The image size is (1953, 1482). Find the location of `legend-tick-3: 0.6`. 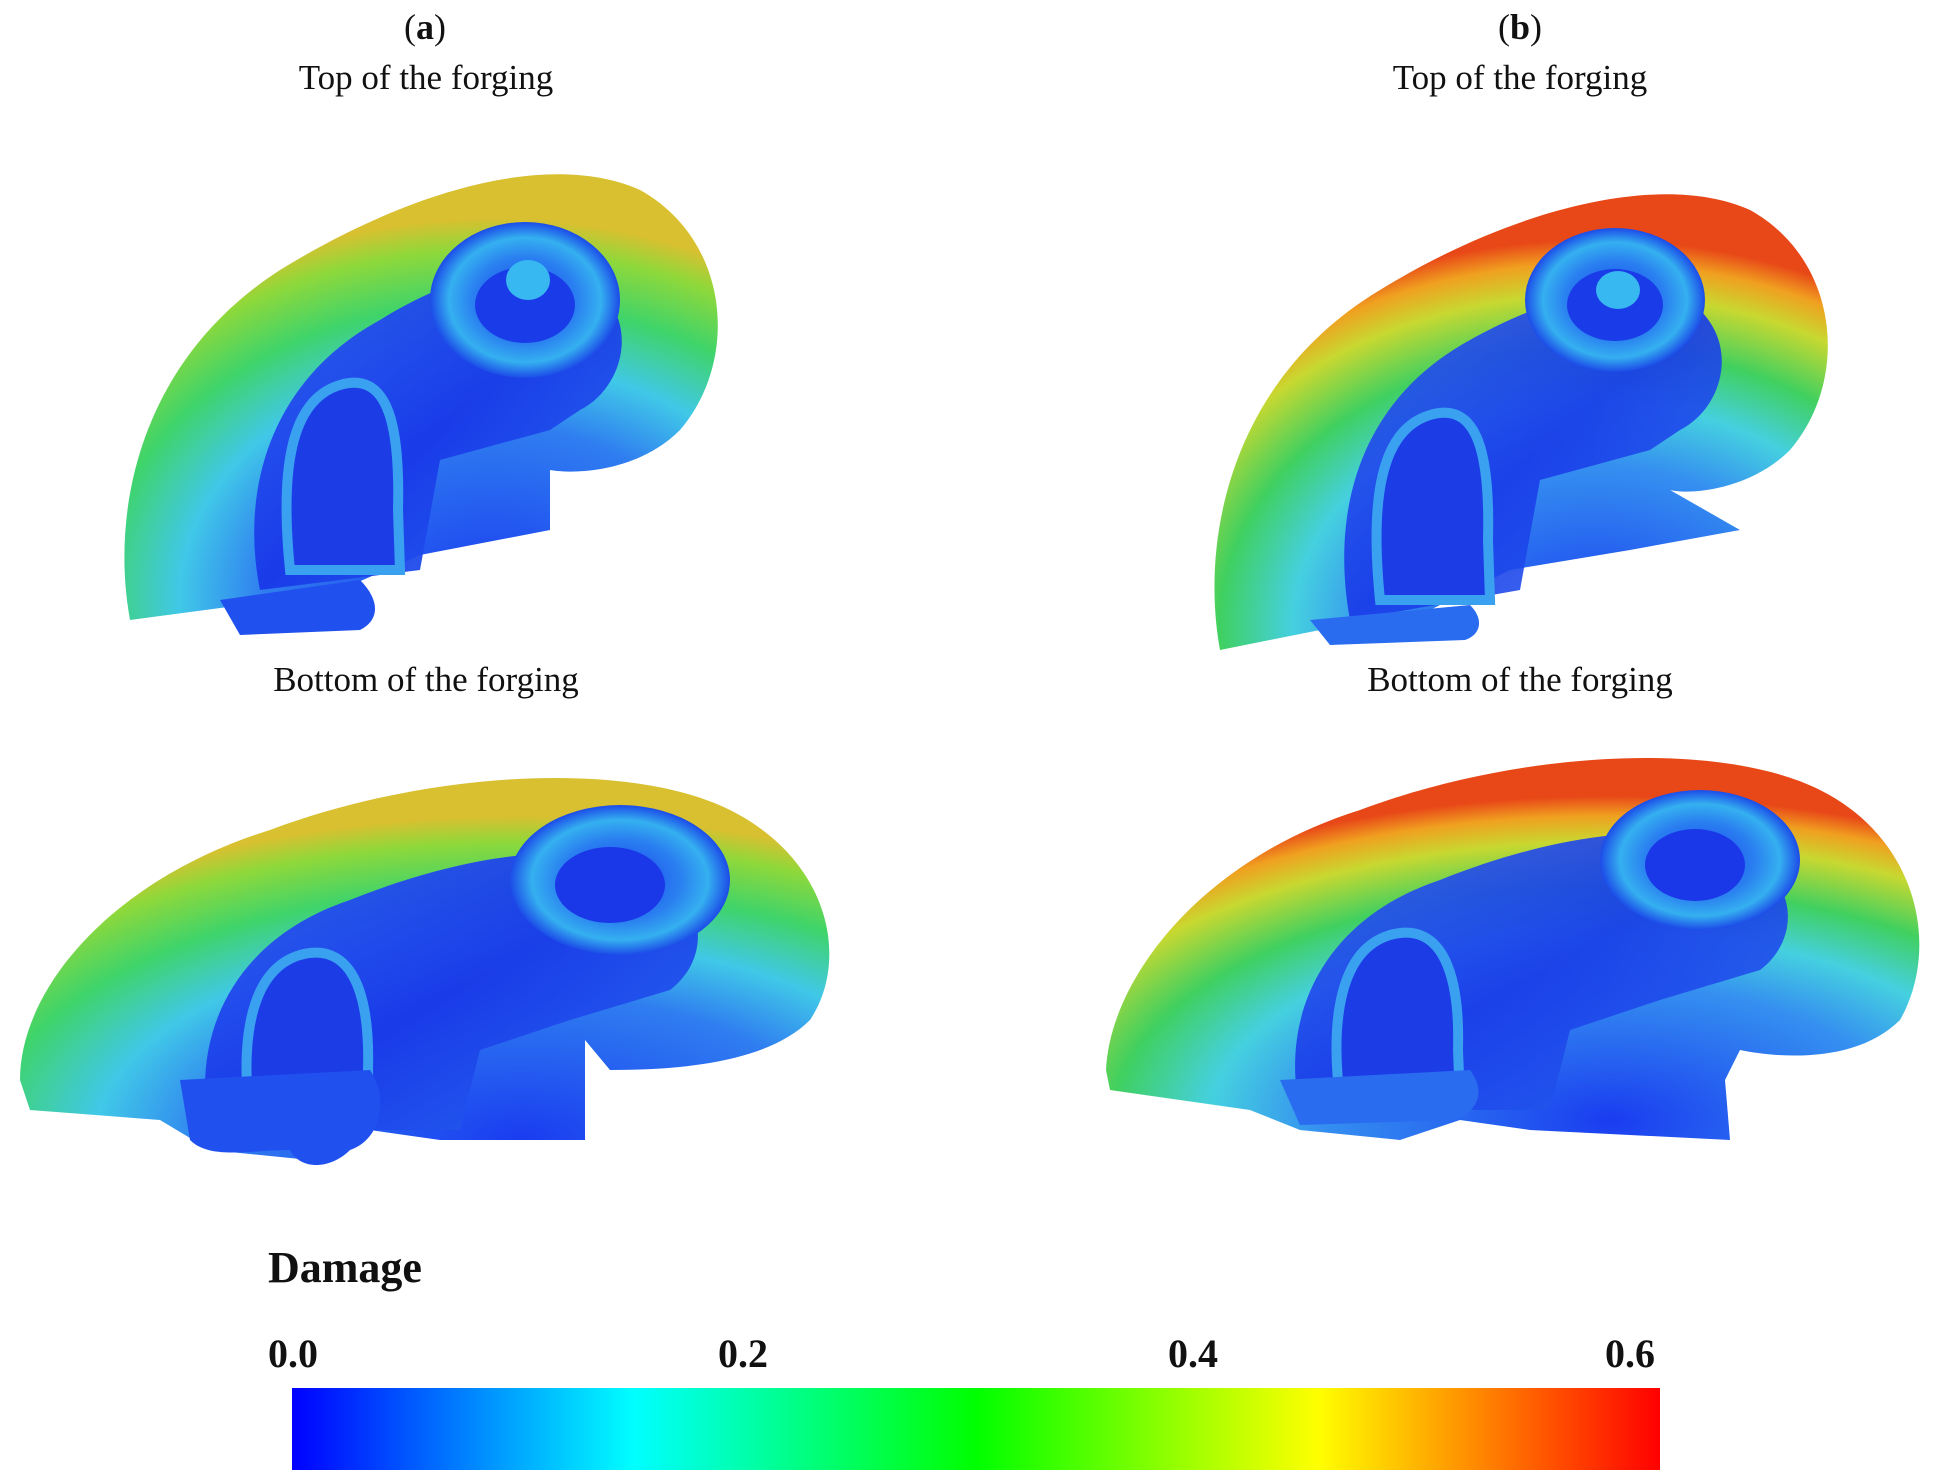

legend-tick-3: 0.6 is located at coordinates (1630, 1353).